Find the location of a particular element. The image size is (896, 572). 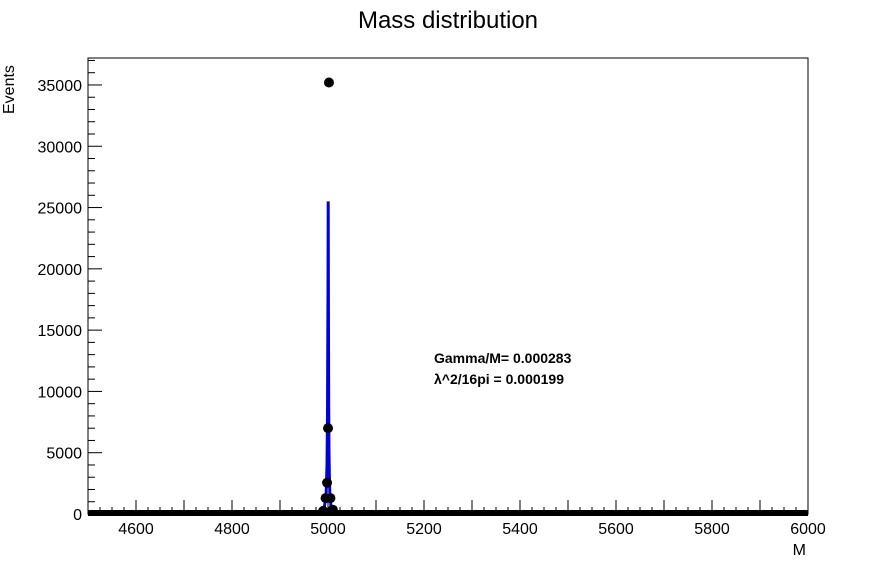

y-tick-label: 10000 is located at coordinates (60, 392).